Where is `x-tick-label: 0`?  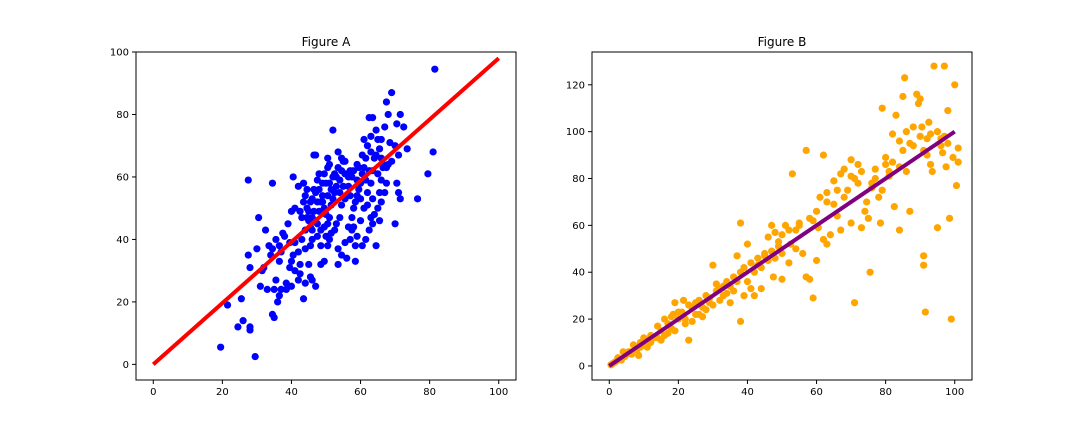 x-tick-label: 0 is located at coordinates (153, 392).